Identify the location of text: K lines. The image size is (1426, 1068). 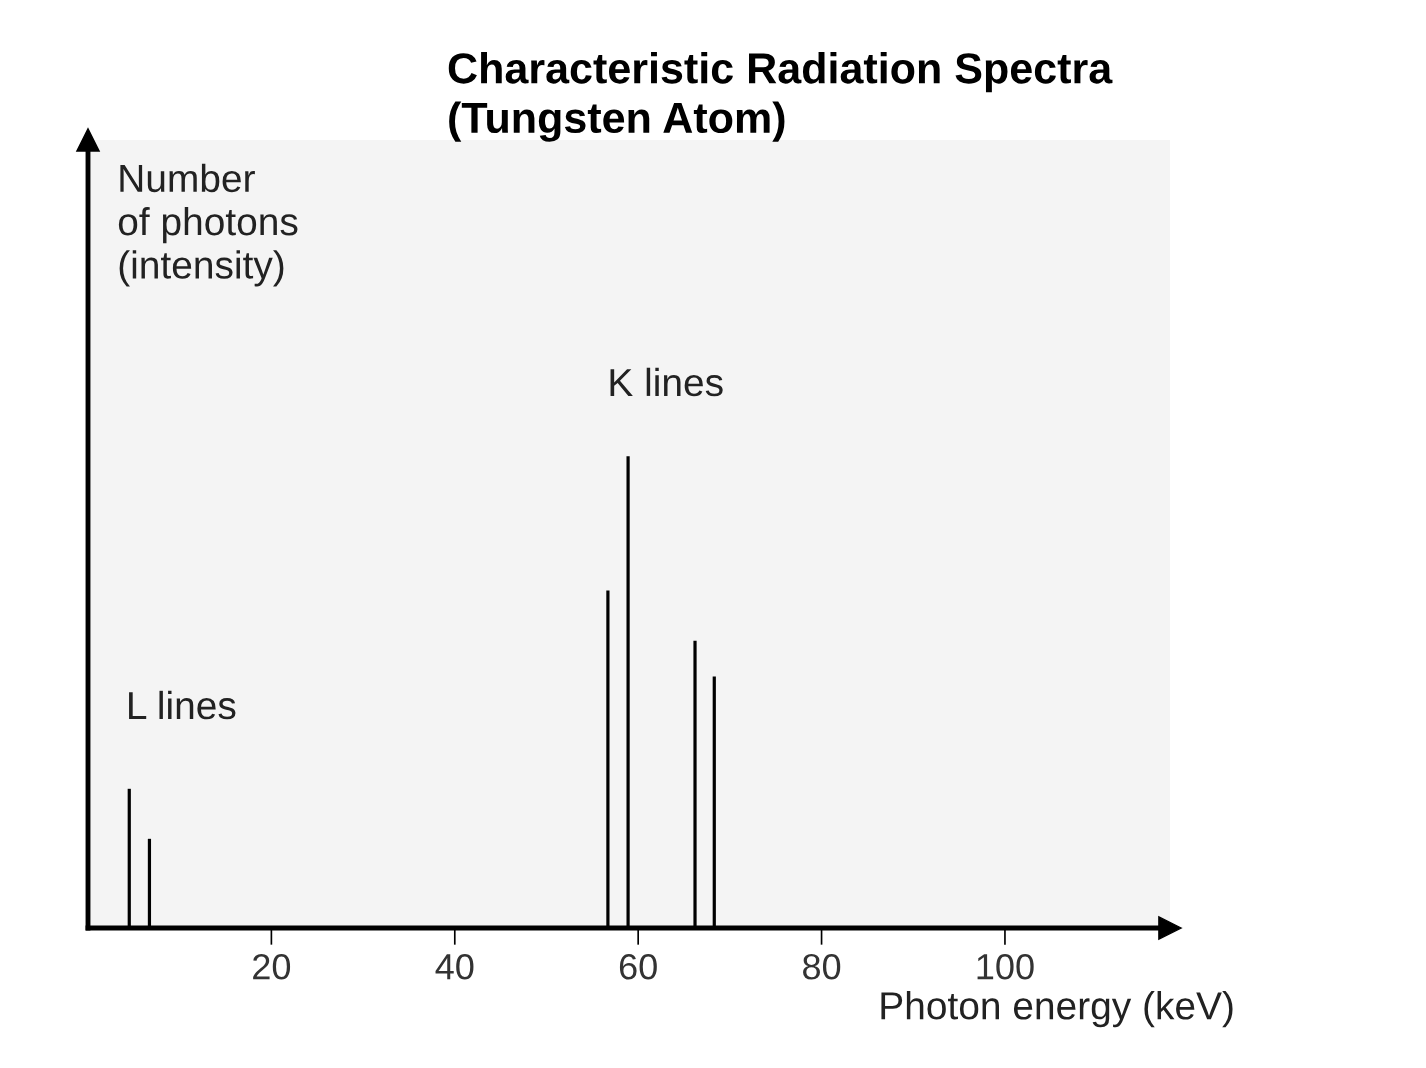
(666, 382).